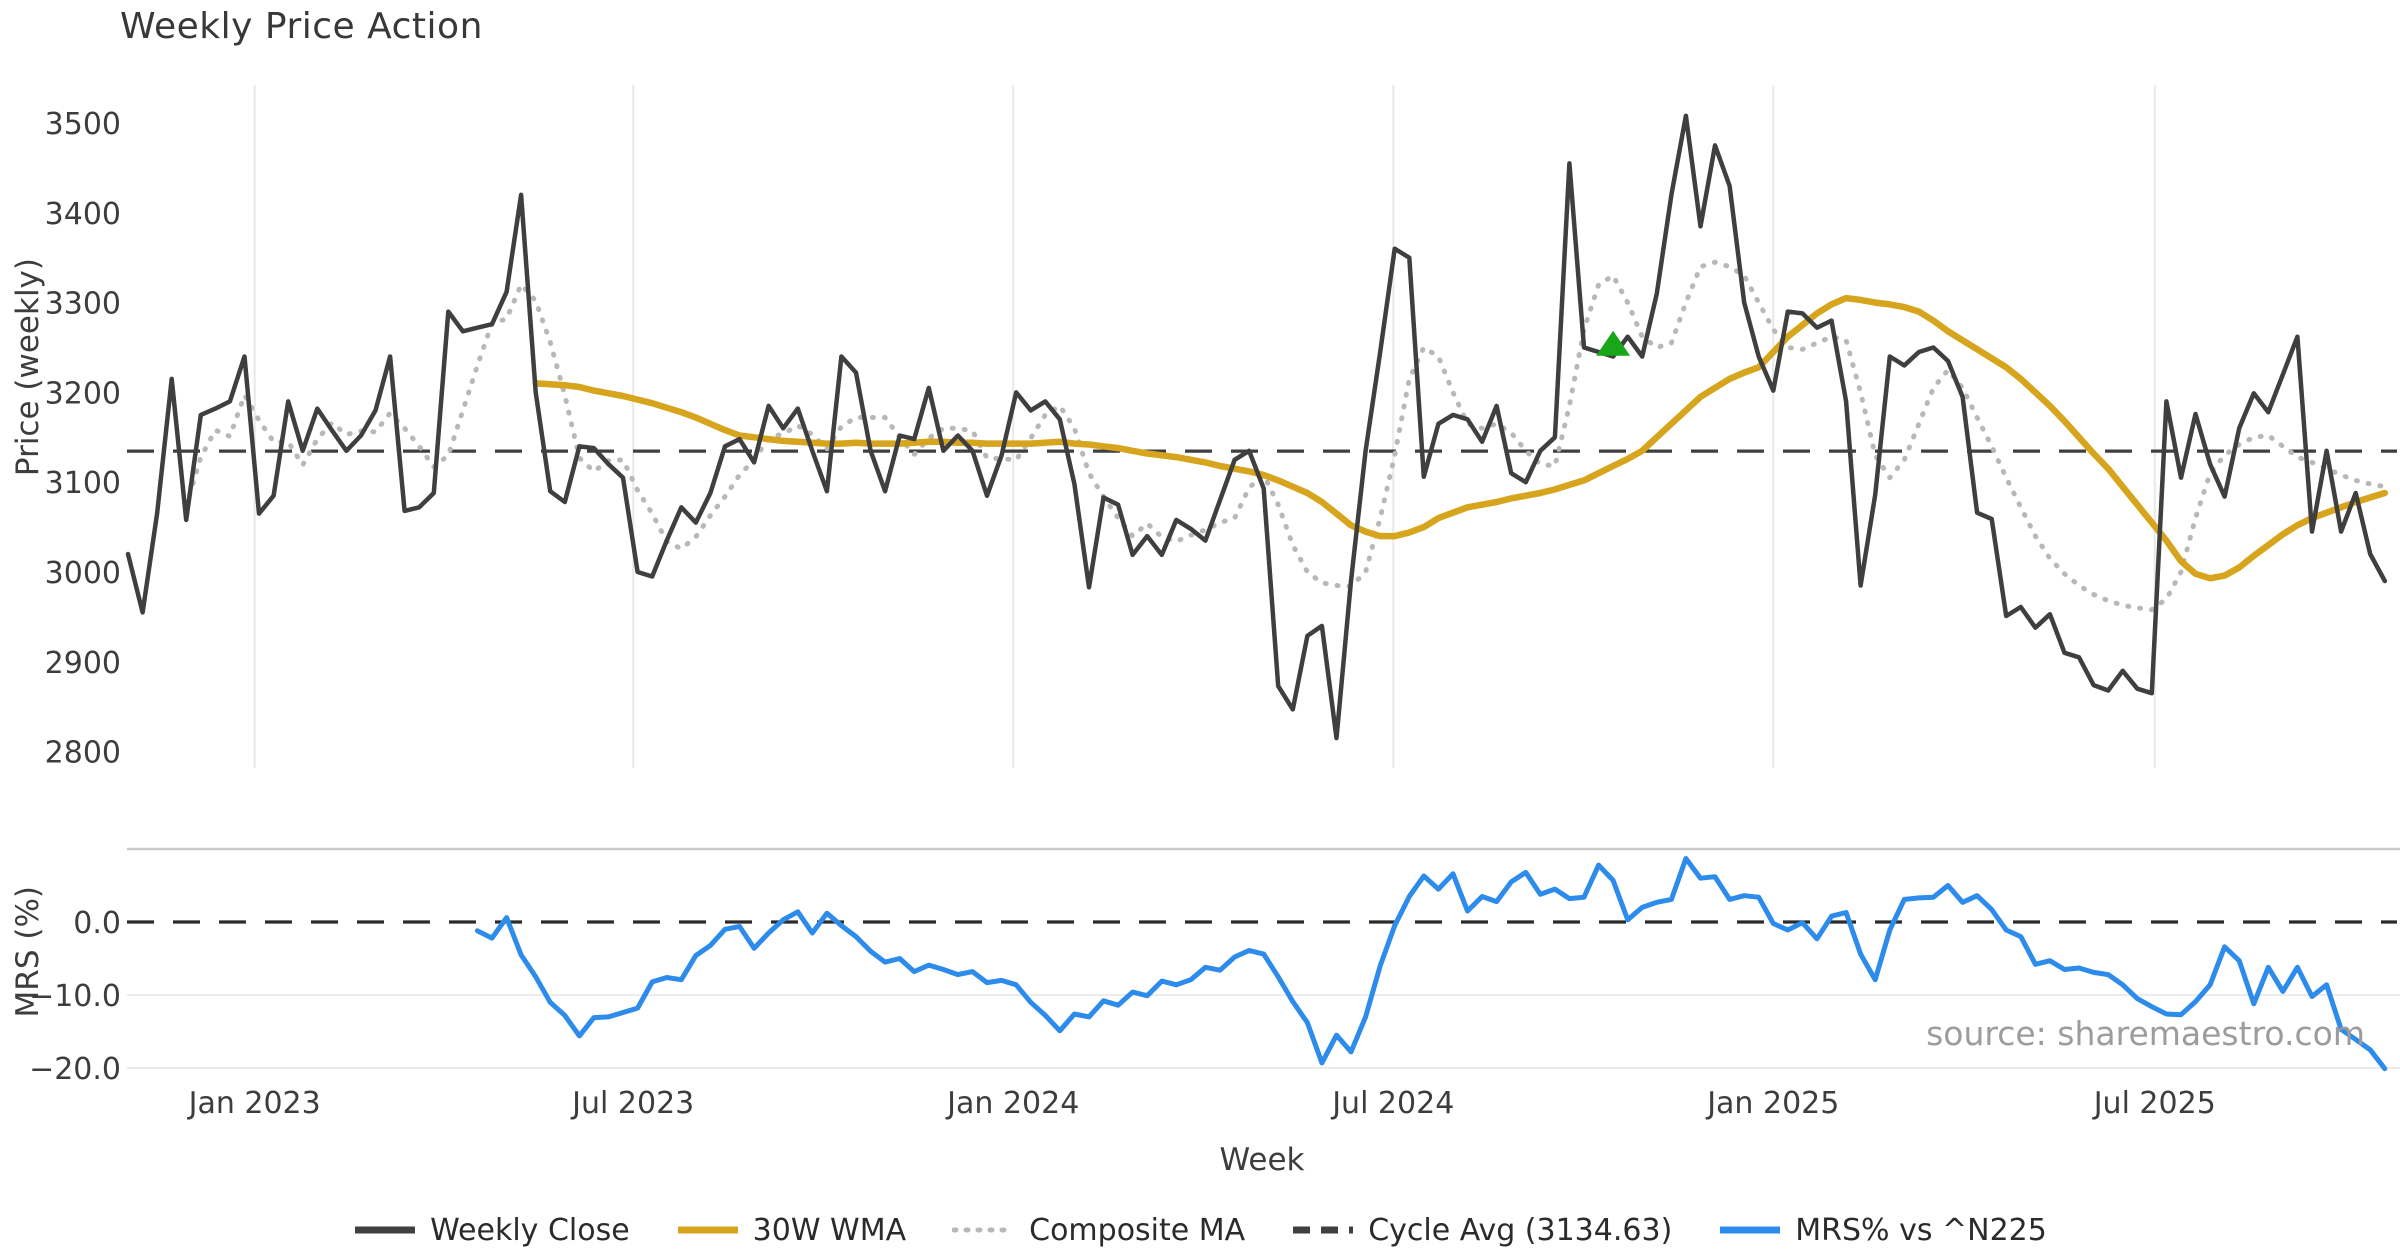 This screenshot has height=1260, width=2400. I want to click on legend-item-label: Composite MA, so click(1137, 1230).